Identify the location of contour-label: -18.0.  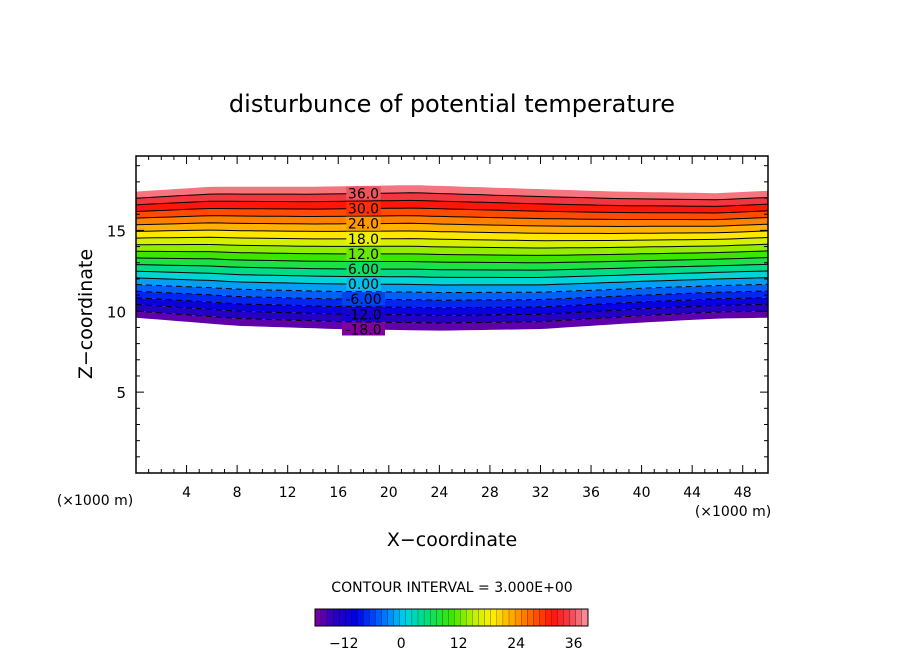
(363, 331).